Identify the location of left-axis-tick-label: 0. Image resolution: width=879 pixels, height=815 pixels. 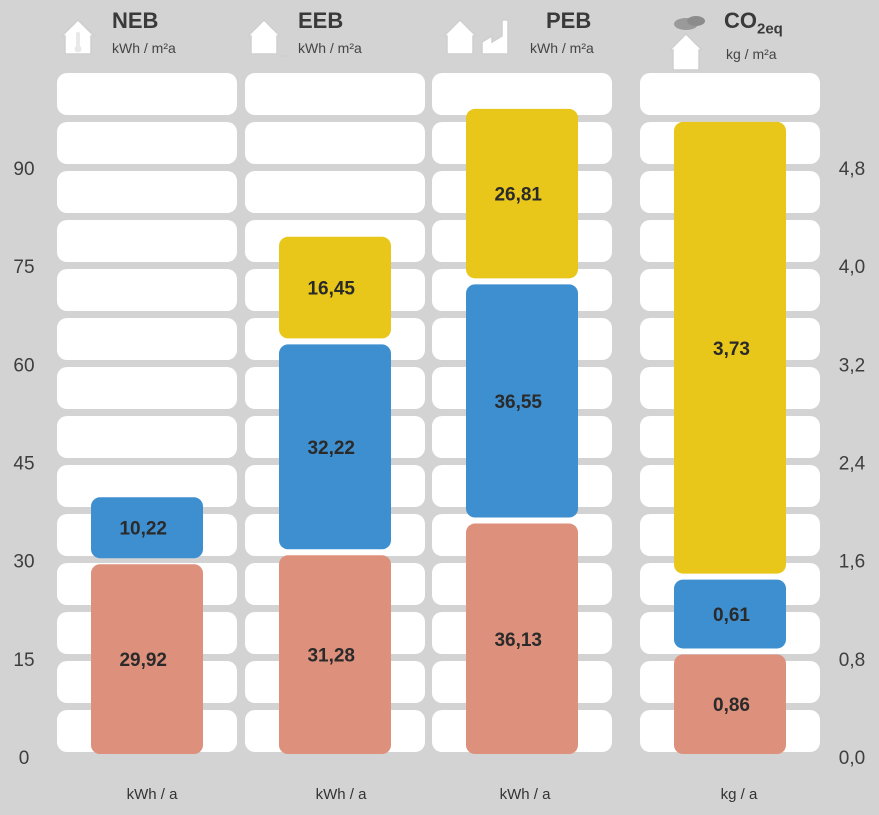
(24, 758).